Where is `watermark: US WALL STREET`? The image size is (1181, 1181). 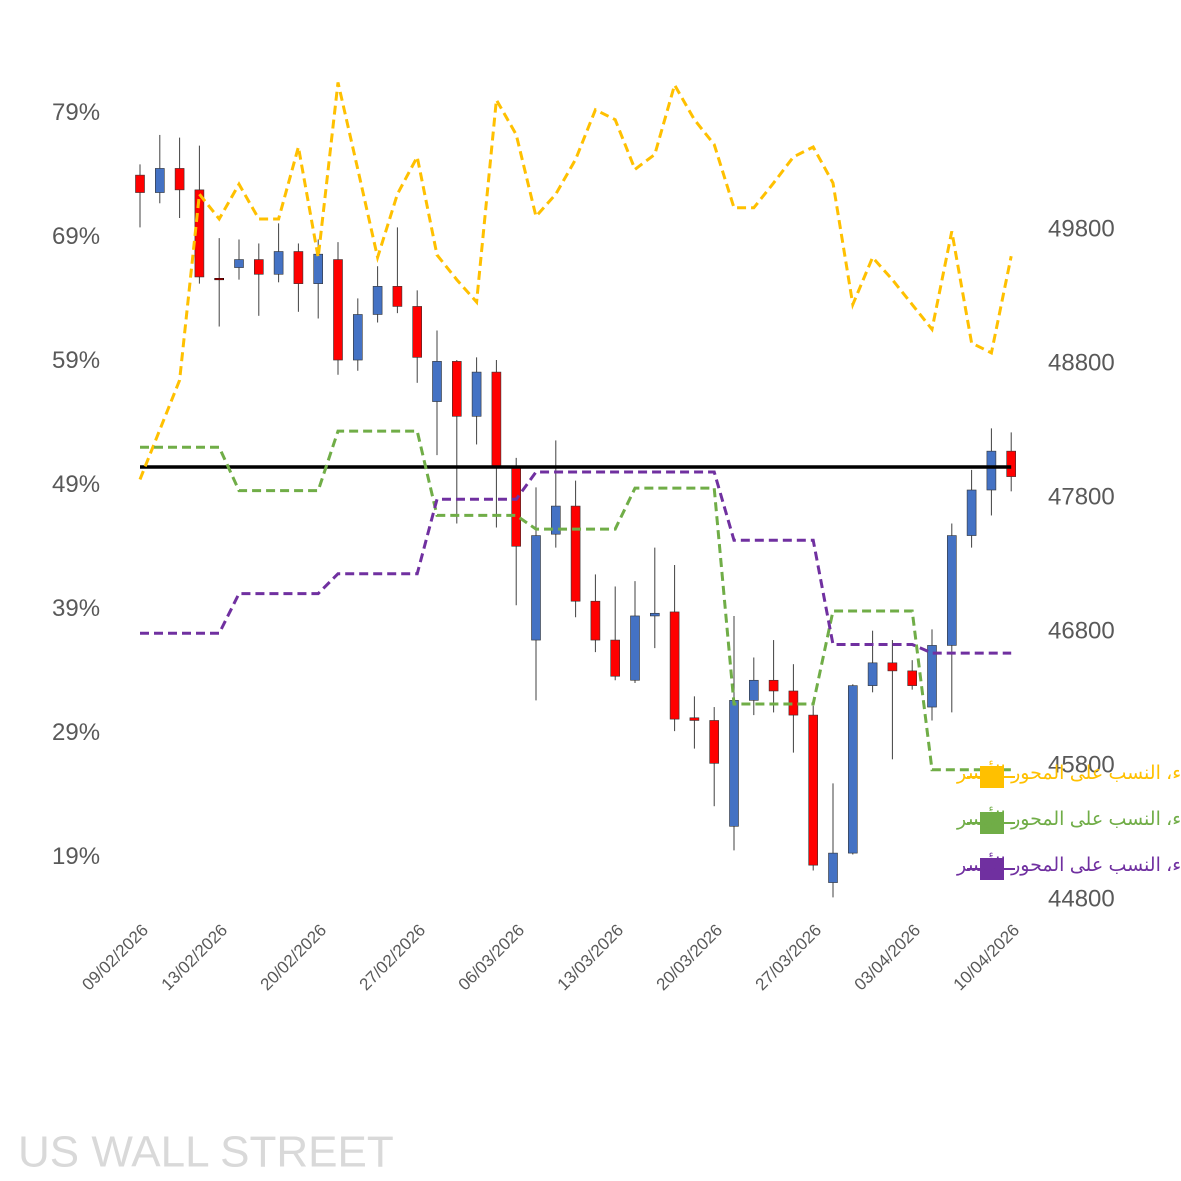
watermark: US WALL STREET is located at coordinates (206, 1152).